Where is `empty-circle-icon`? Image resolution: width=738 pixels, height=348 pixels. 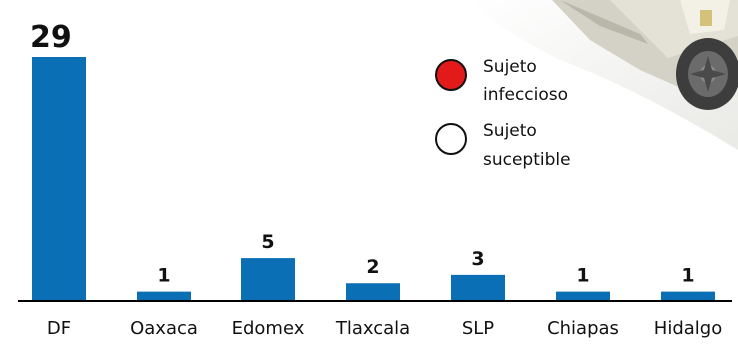
empty-circle-icon is located at coordinates (451, 139).